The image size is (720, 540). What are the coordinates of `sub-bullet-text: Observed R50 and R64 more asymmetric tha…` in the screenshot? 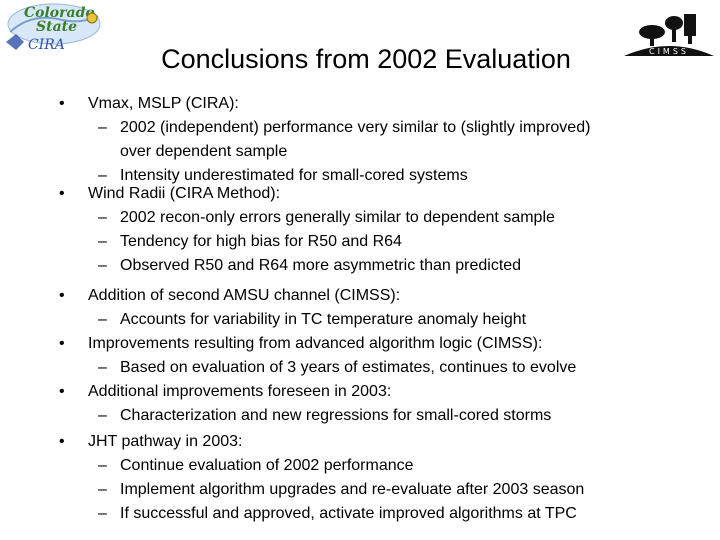 It's located at (321, 265).